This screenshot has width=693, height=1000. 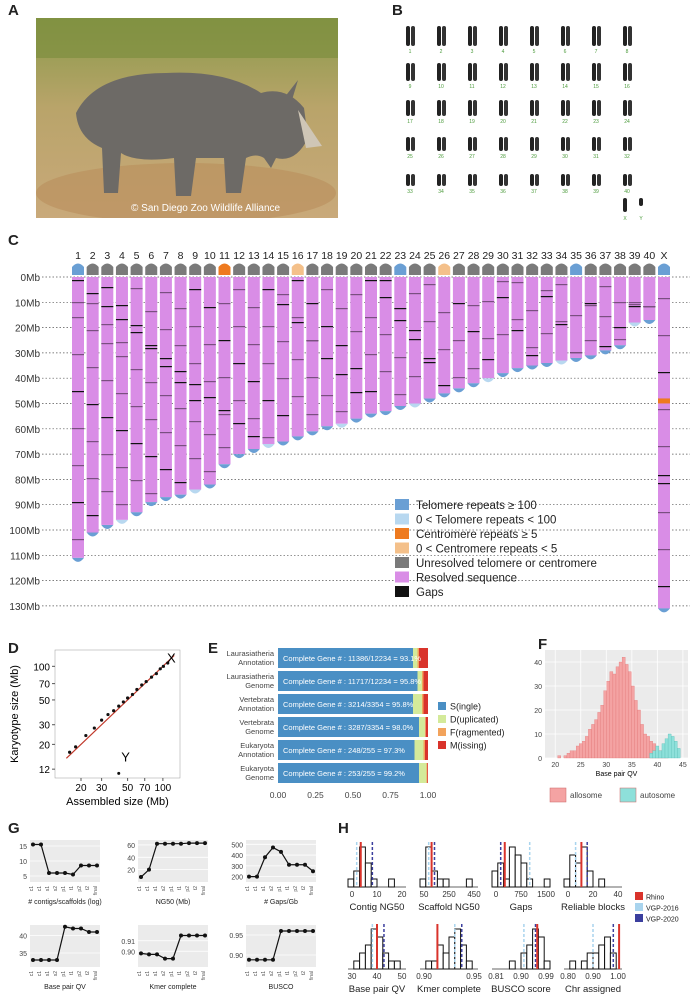 What do you see at coordinates (172, 987) in the screenshot?
I see `plot-title: Kmer complete` at bounding box center [172, 987].